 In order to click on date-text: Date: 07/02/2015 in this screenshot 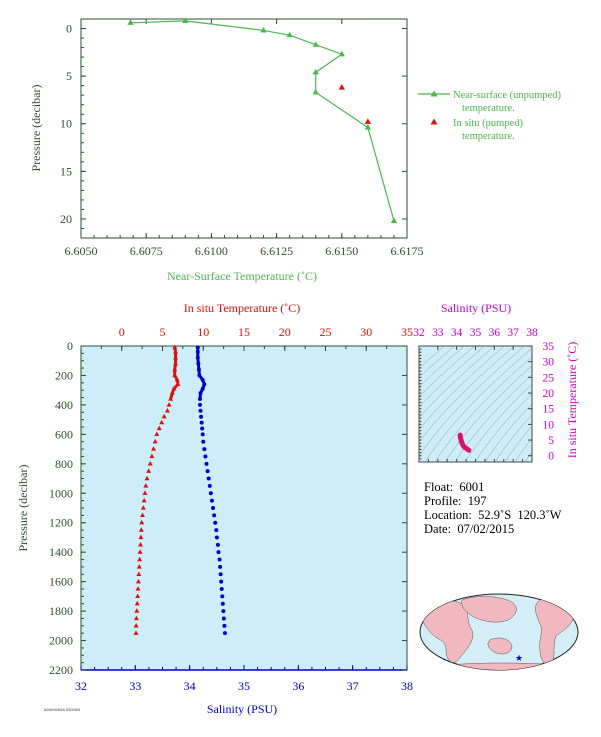, I will do `click(469, 529)`.